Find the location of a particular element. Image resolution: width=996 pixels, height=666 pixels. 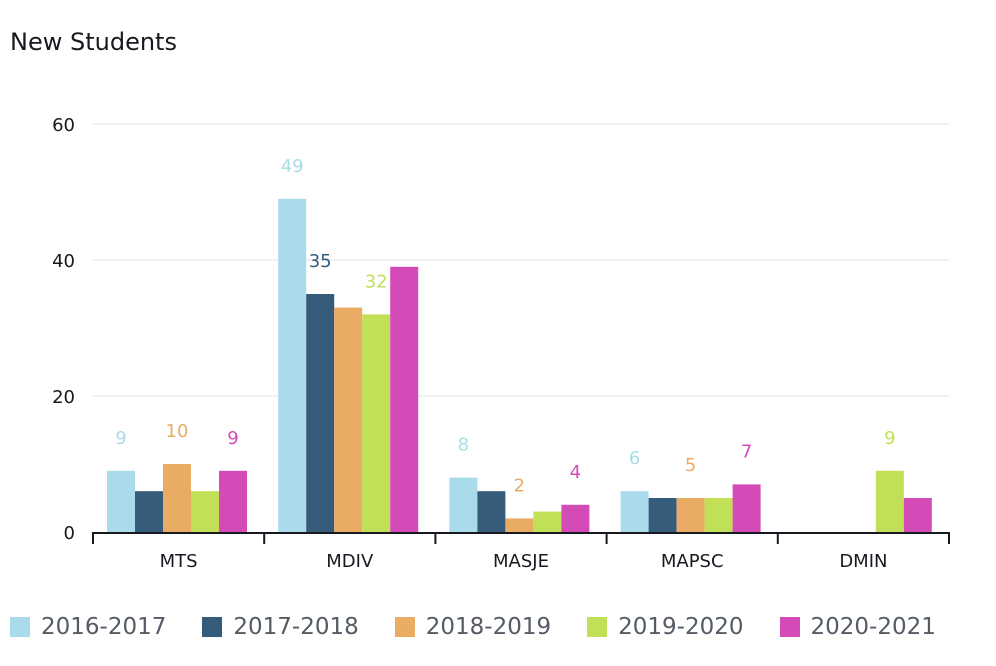

data-label: 4 is located at coordinates (575, 472).